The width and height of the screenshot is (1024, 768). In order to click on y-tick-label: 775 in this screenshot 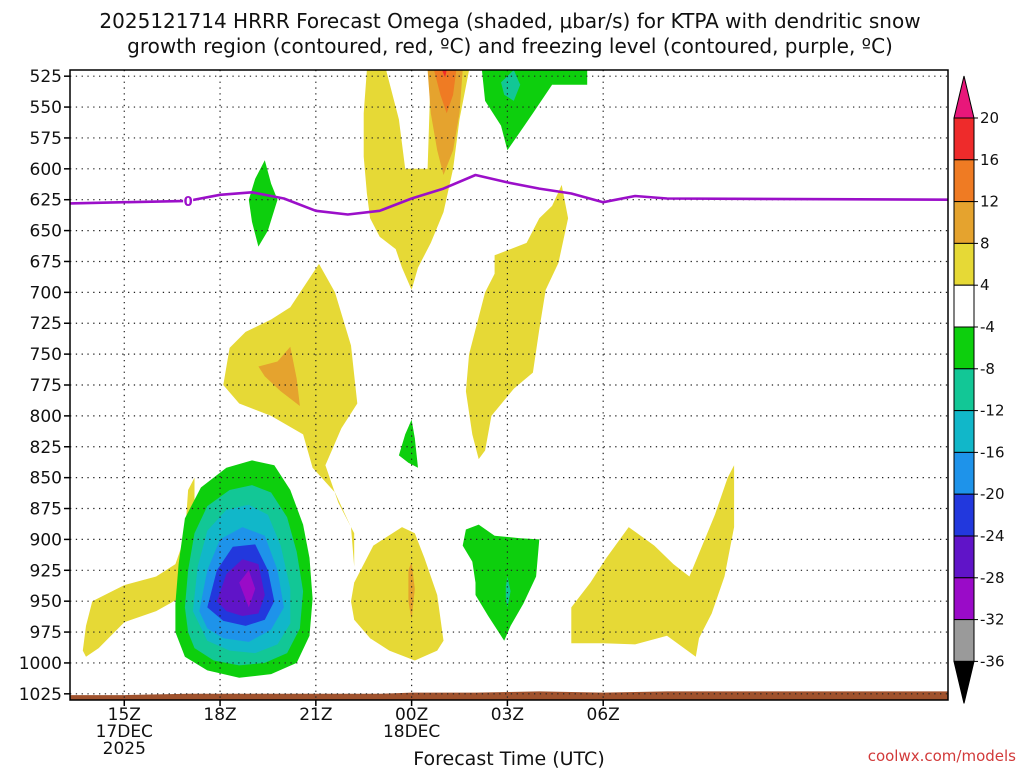, I will do `click(46, 386)`.